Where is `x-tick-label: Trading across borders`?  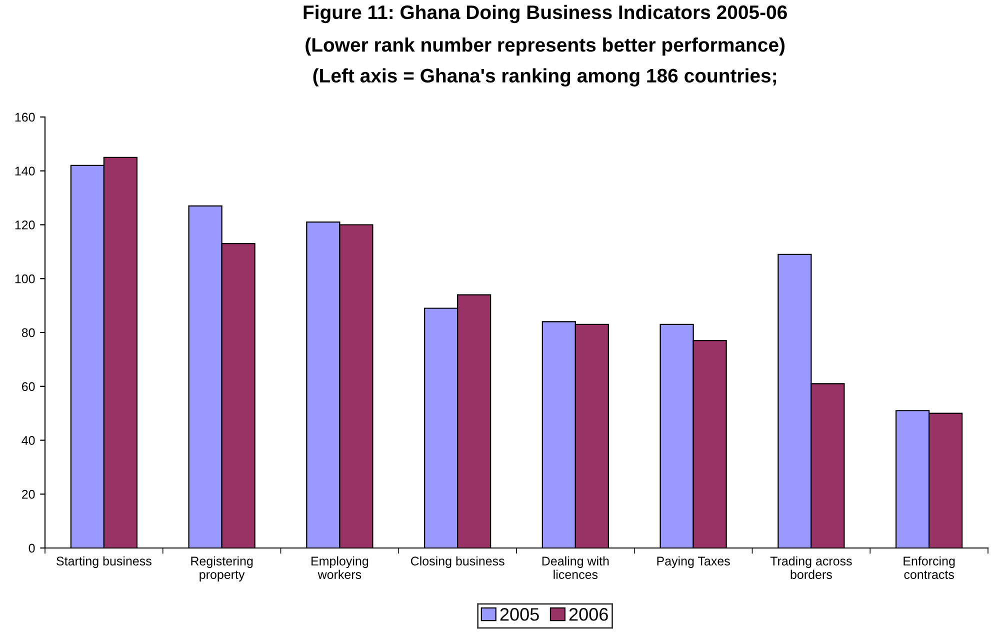
x-tick-label: Trading across borders is located at coordinates (811, 567).